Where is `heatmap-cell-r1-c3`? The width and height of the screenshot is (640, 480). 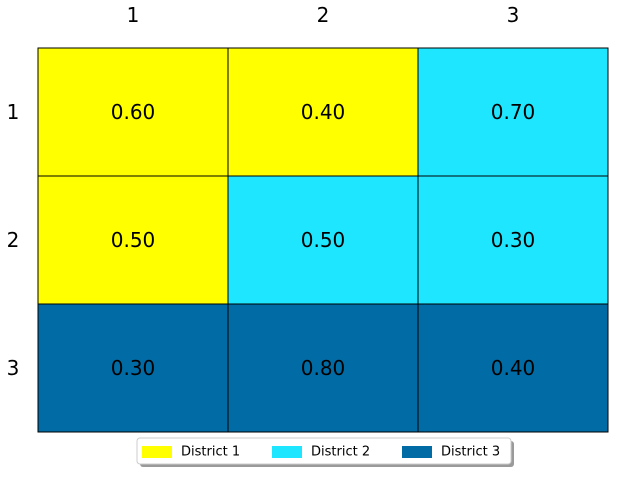 heatmap-cell-r1-c3 is located at coordinates (513, 112).